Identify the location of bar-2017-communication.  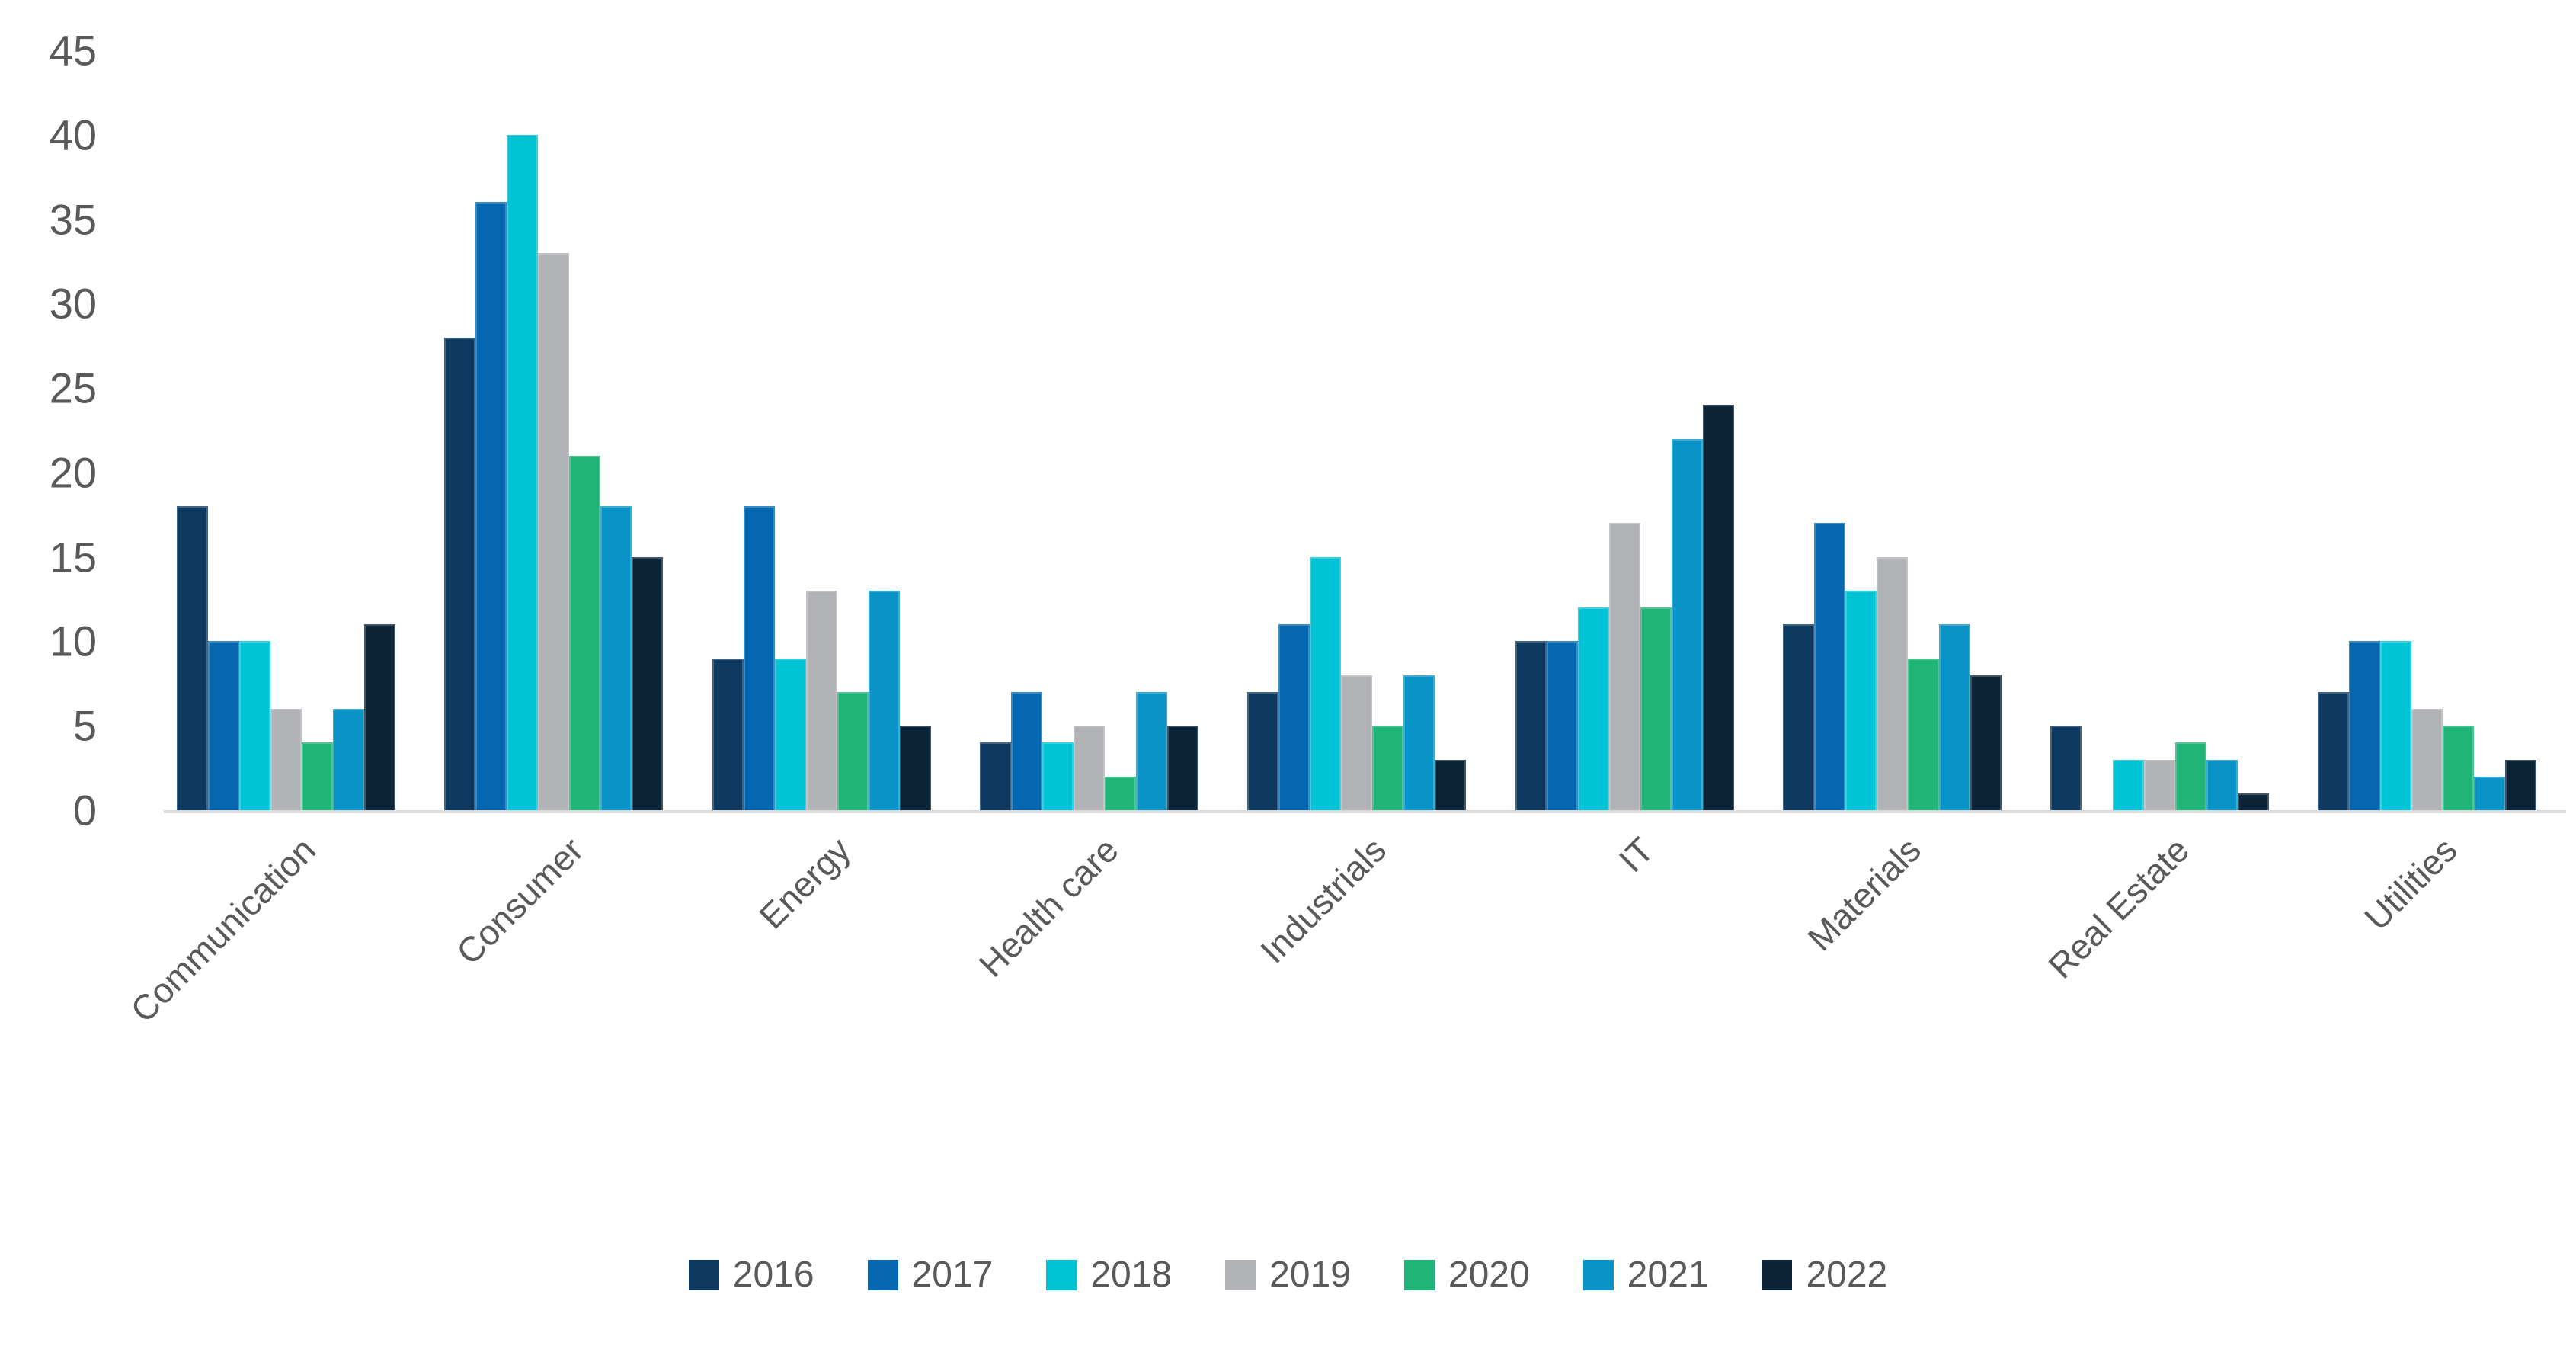
(223, 725).